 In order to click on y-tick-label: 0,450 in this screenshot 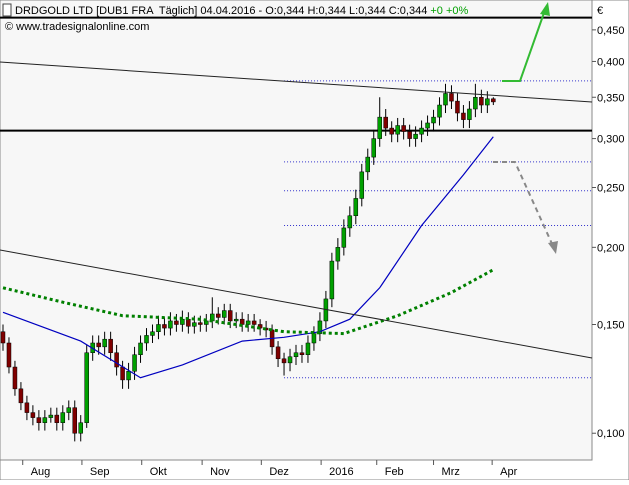, I will do `click(611, 31)`.